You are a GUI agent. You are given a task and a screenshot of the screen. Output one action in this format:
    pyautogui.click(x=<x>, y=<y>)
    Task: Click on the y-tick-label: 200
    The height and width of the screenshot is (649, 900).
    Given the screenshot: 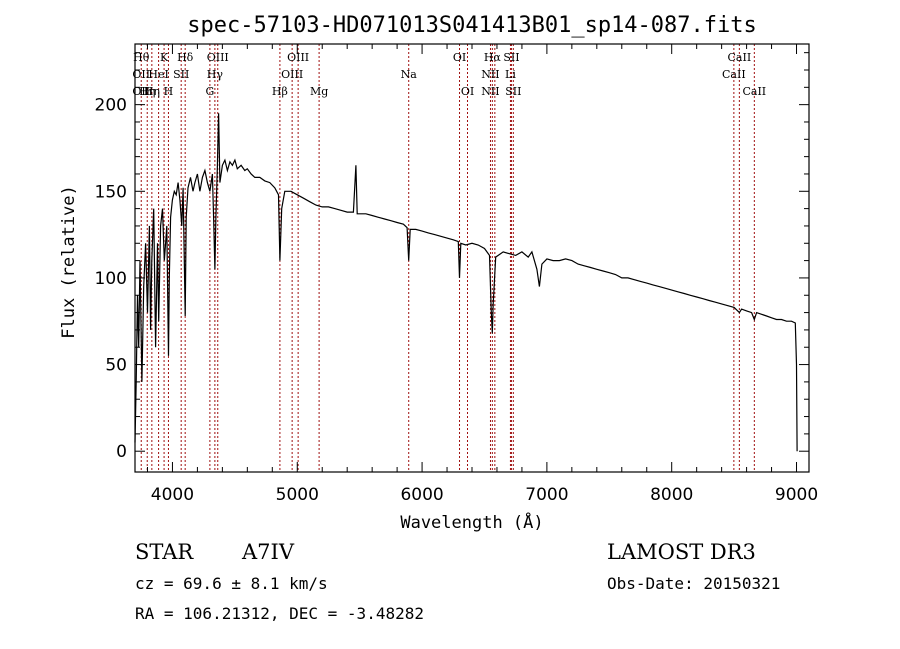 What is the action you would take?
    pyautogui.click(x=111, y=106)
    